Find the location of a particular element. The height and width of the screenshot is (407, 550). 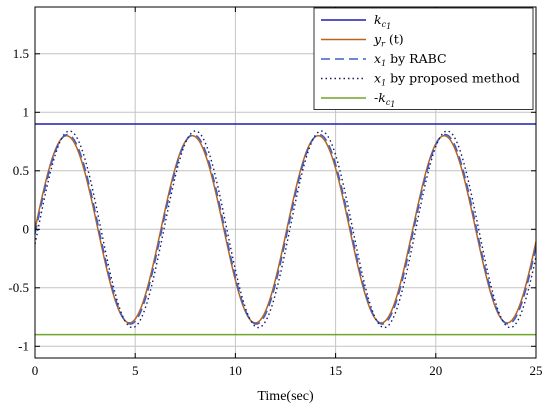

y-tick-label: 0 is located at coordinates (26, 228).